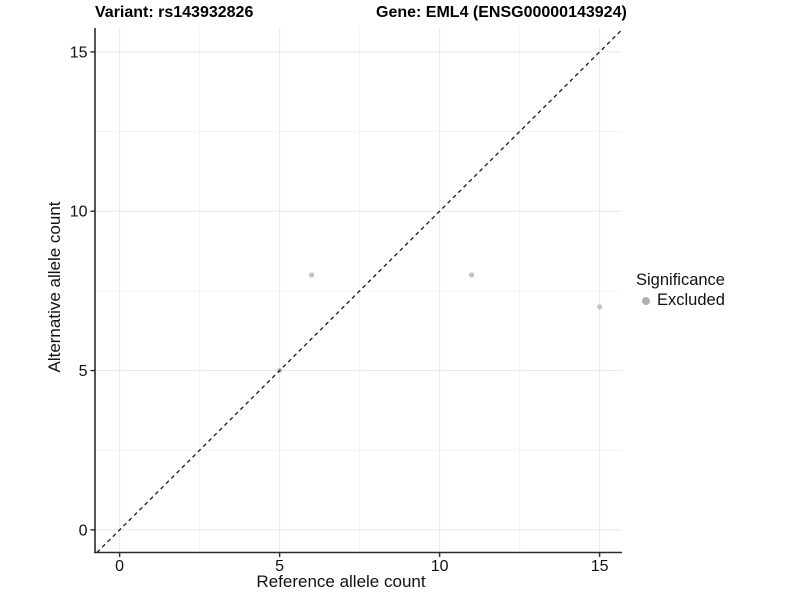 The image size is (800, 600). What do you see at coordinates (279, 566) in the screenshot?
I see `x-tick-label: 5` at bounding box center [279, 566].